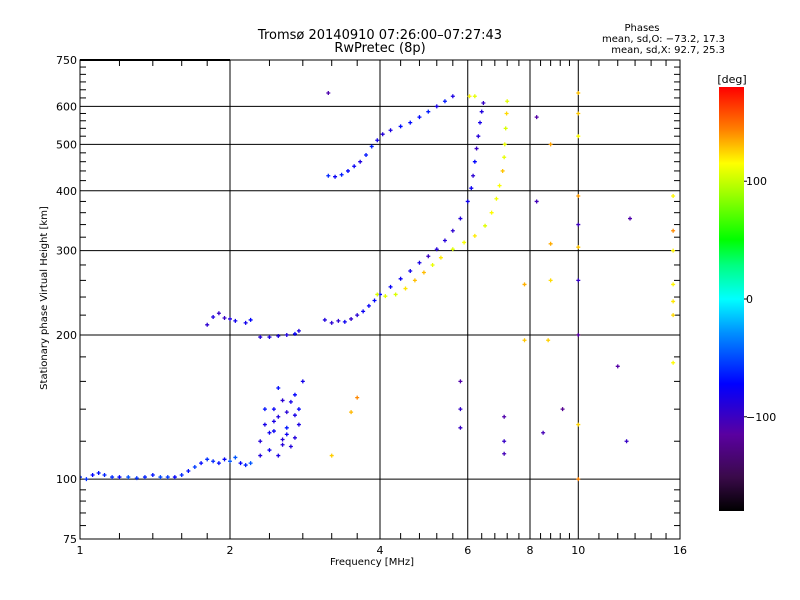 This screenshot has width=800, height=600. What do you see at coordinates (760, 299) in the screenshot?
I see `colorbar-ticks: 100 0 −100` at bounding box center [760, 299].